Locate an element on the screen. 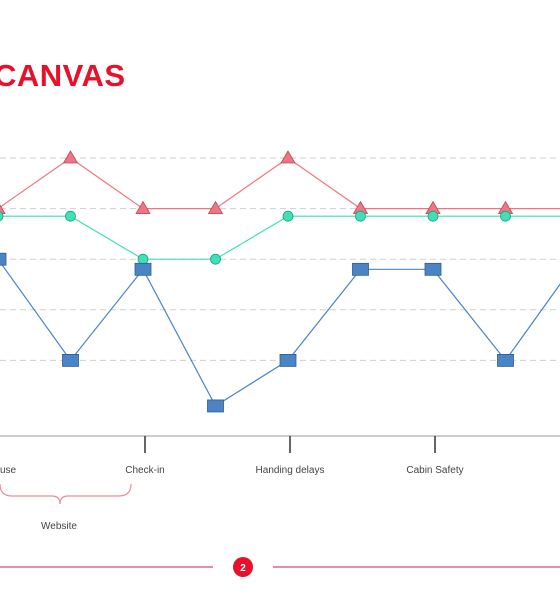  group-label: Website is located at coordinates (59, 526).